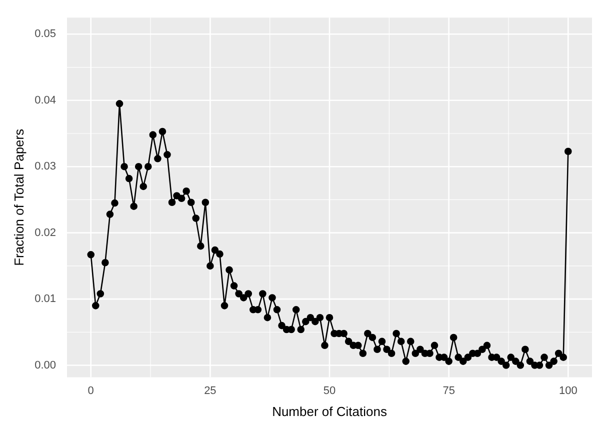 The height and width of the screenshot is (432, 606). I want to click on x-tick-label: 100, so click(568, 390).